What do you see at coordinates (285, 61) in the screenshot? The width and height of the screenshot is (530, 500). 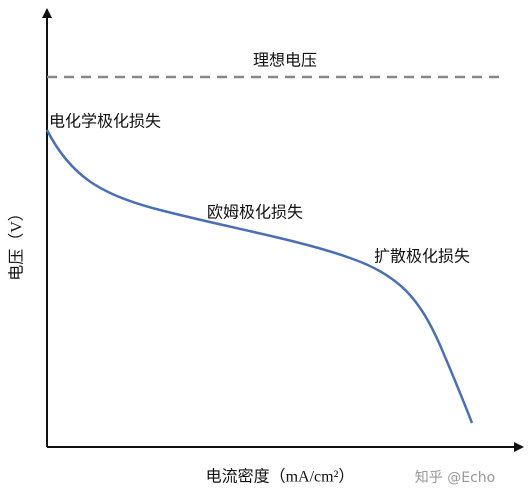 I see `ideal-voltage-label: 理想电压` at bounding box center [285, 61].